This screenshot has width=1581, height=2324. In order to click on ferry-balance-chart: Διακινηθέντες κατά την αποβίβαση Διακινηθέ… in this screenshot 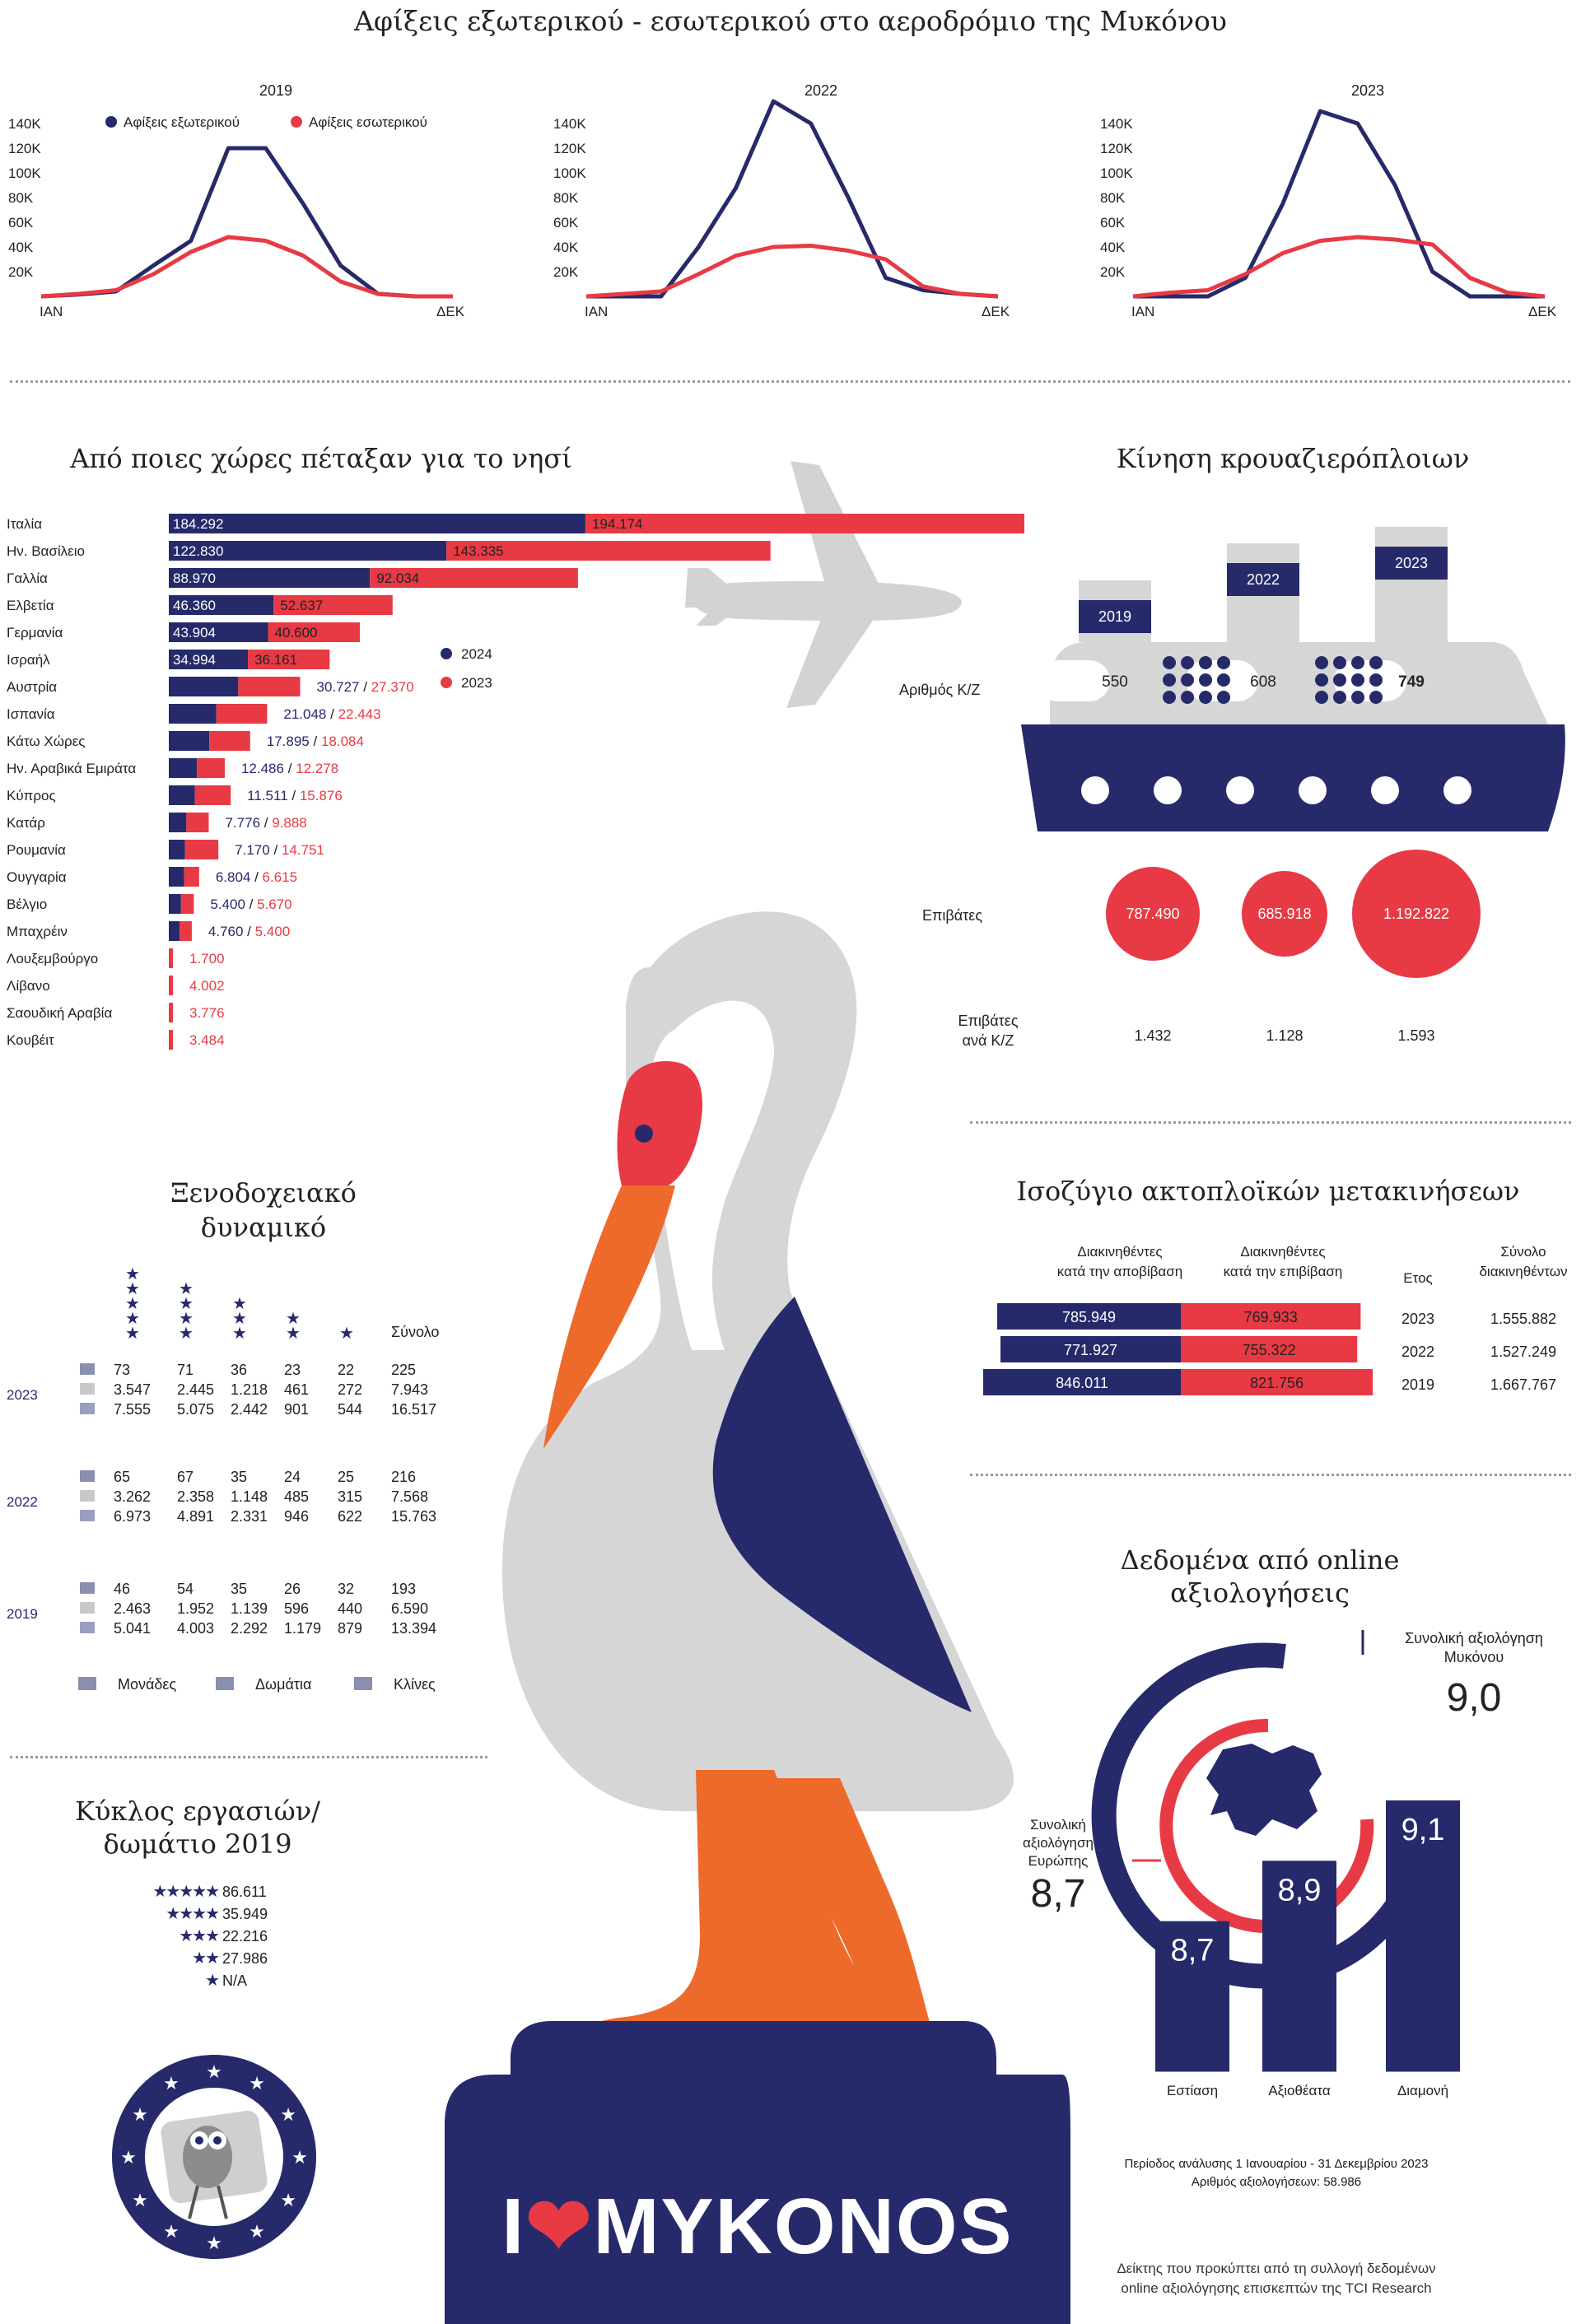, I will do `click(1275, 1319)`.